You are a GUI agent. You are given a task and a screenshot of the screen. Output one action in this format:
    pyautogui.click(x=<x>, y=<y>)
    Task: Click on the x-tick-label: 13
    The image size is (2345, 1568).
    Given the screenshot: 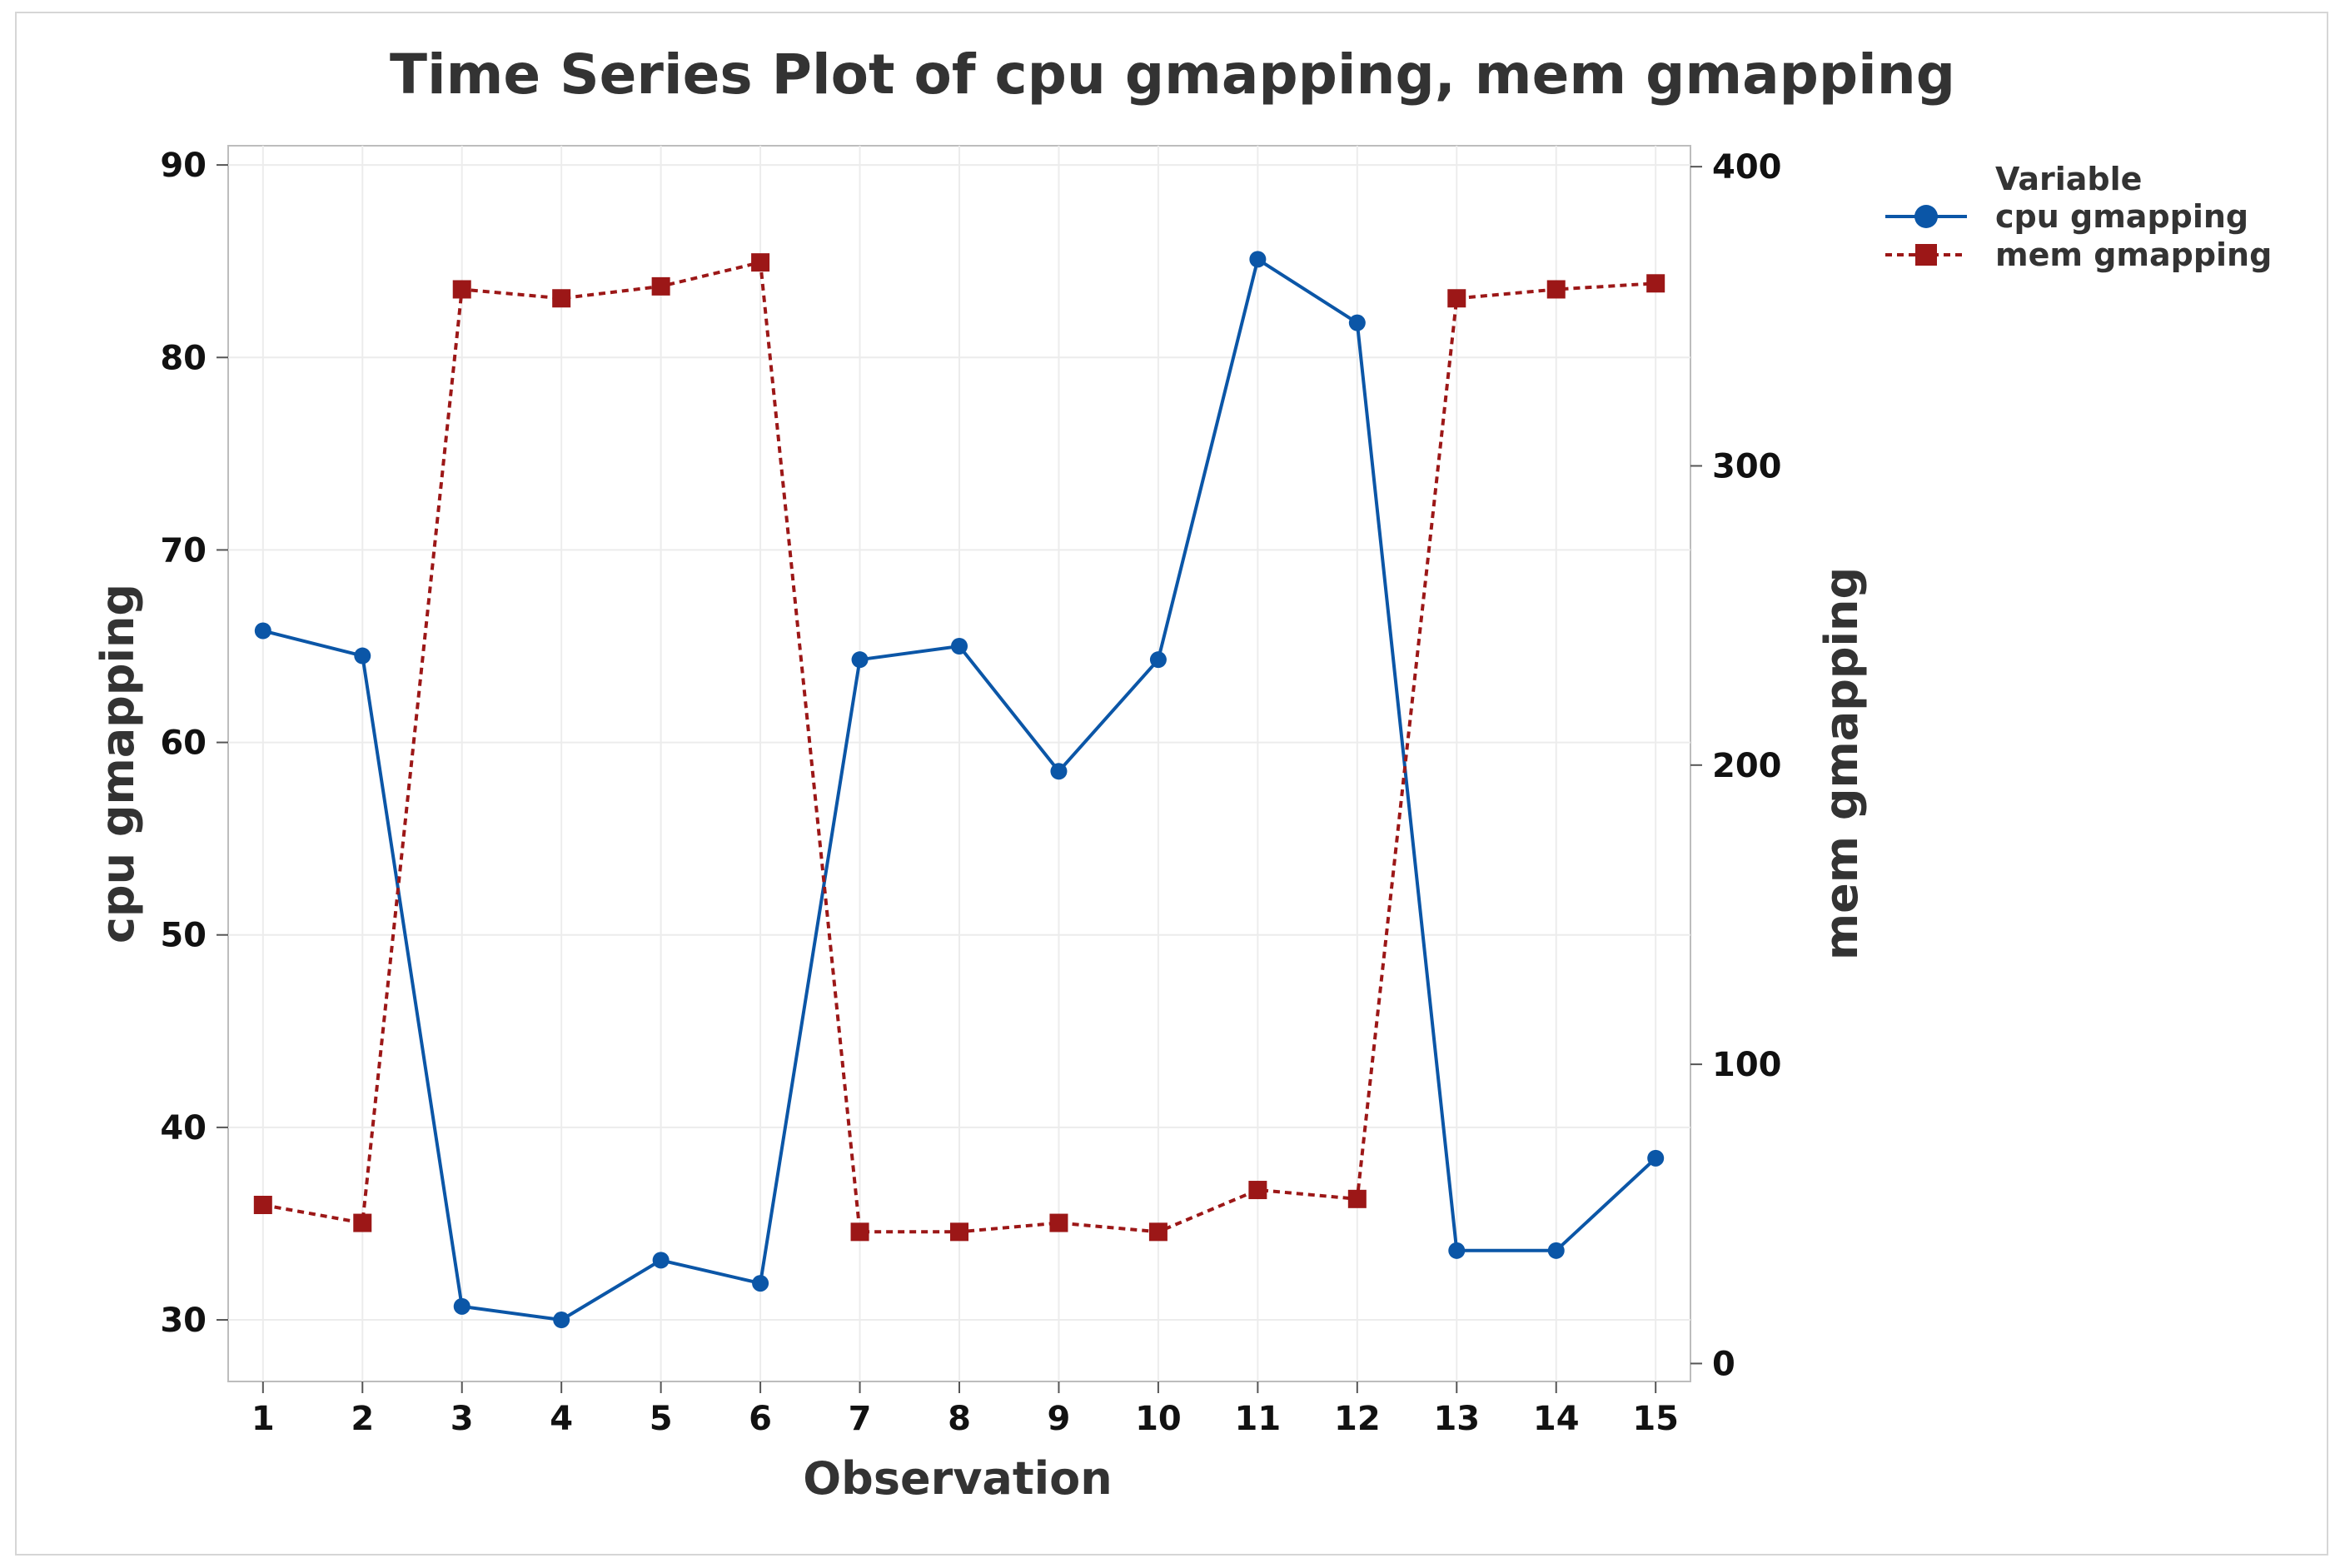 What is the action you would take?
    pyautogui.click(x=1456, y=1419)
    